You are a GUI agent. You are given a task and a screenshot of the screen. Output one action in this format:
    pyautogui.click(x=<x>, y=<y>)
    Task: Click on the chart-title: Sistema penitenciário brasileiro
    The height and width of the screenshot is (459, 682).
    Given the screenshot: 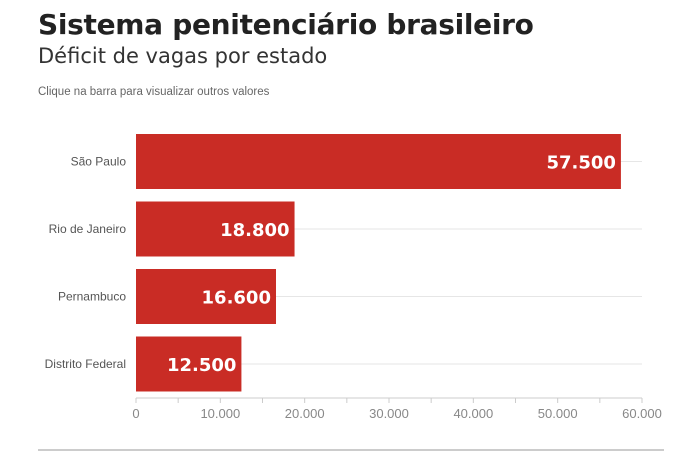 What is the action you would take?
    pyautogui.click(x=286, y=24)
    